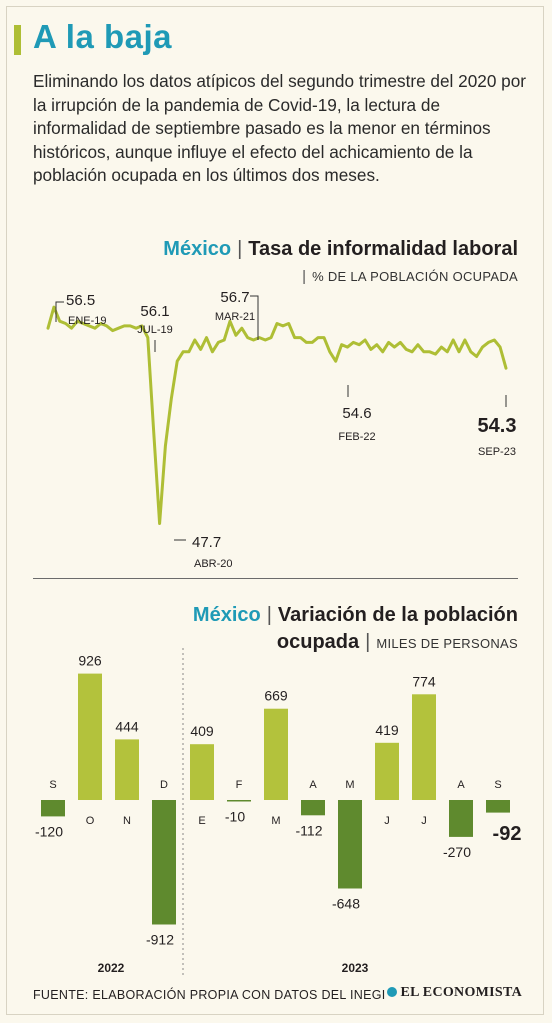  I want to click on value-label: 926, so click(90, 661).